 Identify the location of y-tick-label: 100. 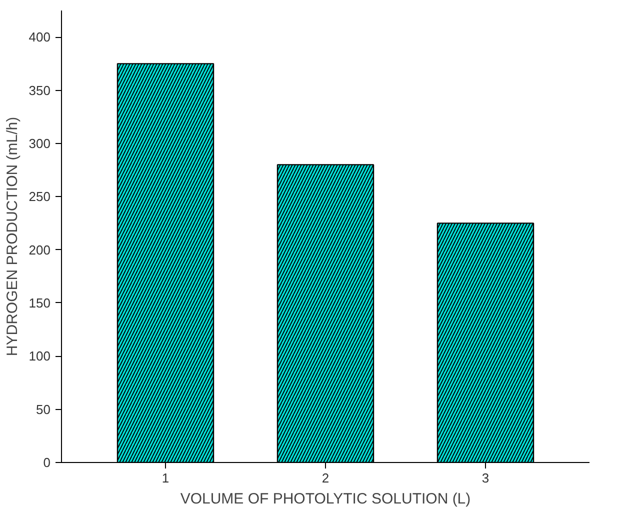
(39, 356).